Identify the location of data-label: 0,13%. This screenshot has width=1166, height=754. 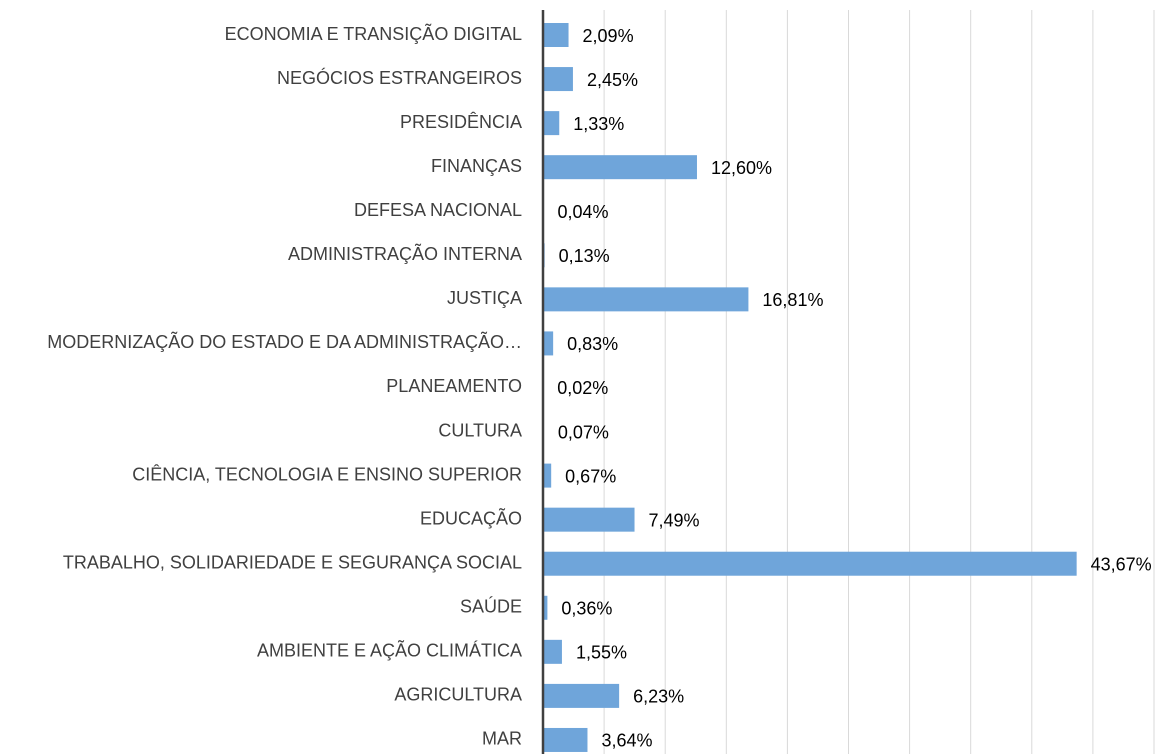
(584, 256).